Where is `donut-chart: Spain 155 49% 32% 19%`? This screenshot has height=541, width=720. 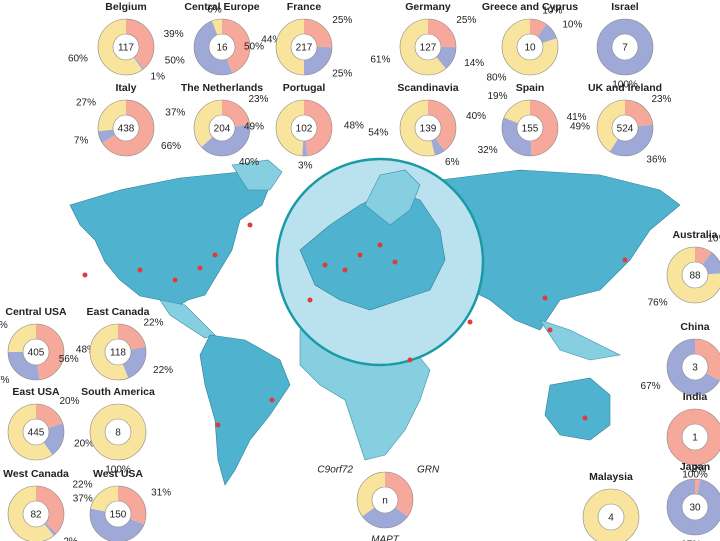 donut-chart: Spain 155 49% 32% 19% is located at coordinates (534, 119).